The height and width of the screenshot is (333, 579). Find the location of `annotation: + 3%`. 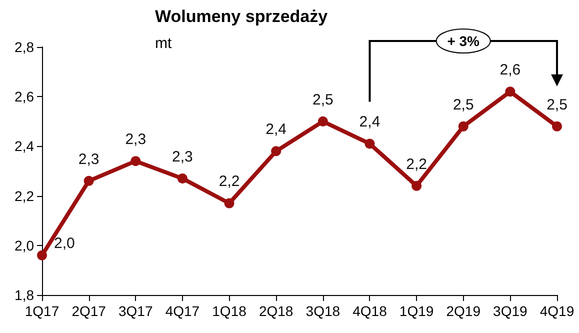

annotation: + 3% is located at coordinates (463, 41).